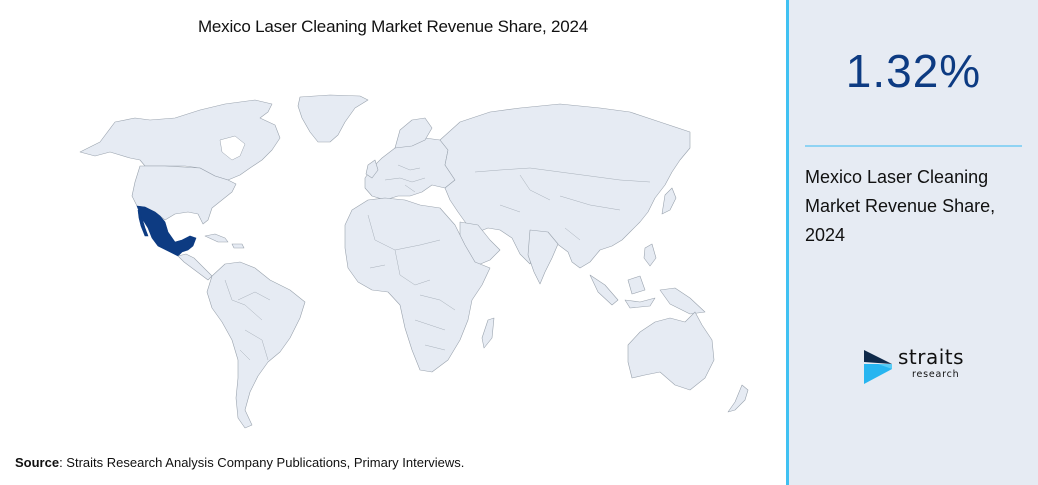 The image size is (1038, 485). I want to click on europe-borders, so click(405, 178).